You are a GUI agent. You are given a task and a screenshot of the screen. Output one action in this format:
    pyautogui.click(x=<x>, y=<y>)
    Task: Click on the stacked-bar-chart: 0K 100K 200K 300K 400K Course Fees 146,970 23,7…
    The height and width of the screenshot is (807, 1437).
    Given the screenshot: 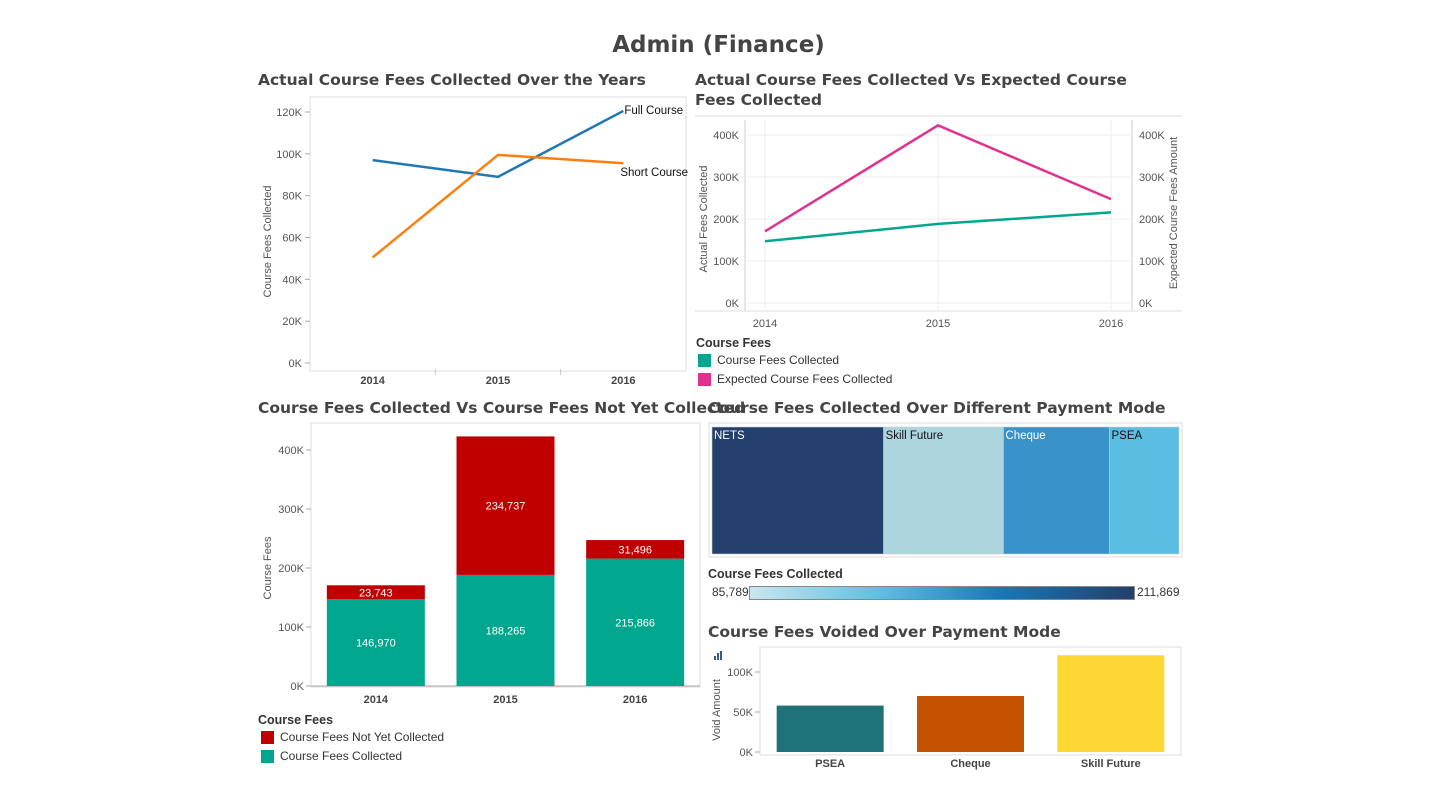 What is the action you would take?
    pyautogui.click(x=480, y=564)
    